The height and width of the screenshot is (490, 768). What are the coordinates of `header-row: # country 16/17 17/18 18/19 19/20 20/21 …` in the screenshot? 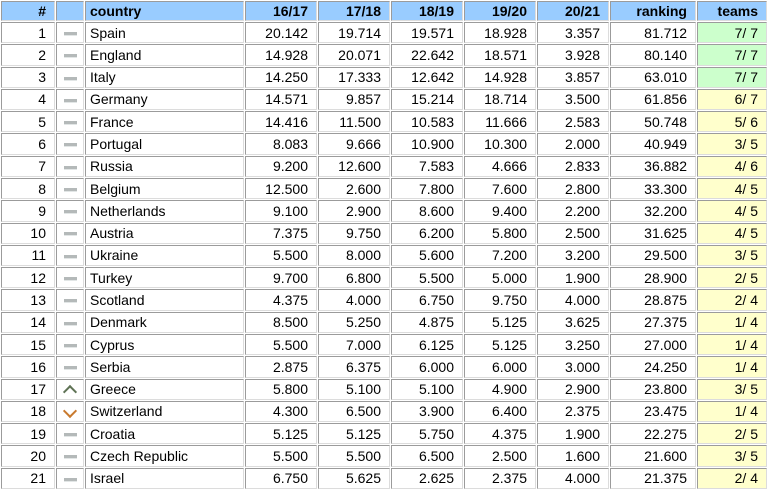 It's located at (384, 11).